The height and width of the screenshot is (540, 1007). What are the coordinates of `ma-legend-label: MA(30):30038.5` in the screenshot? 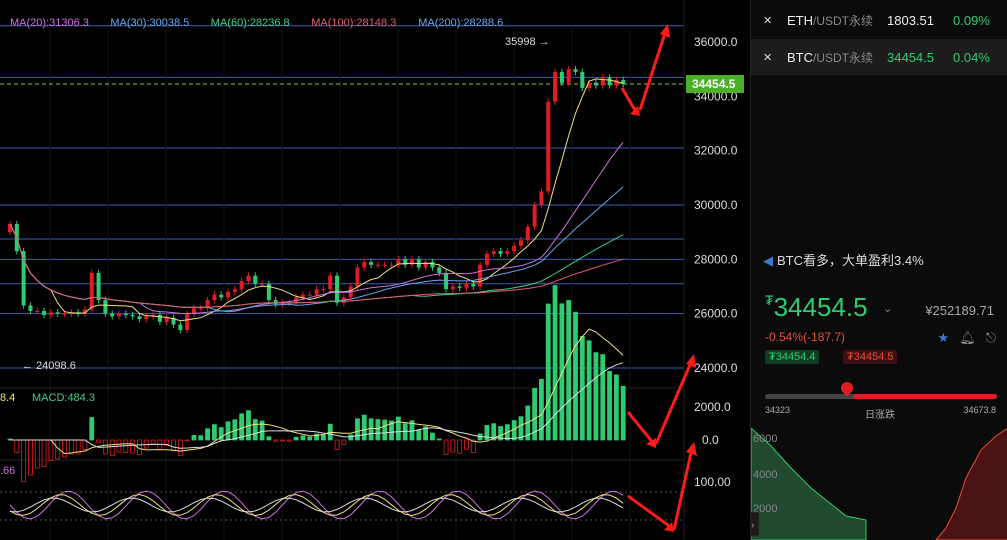 It's located at (149, 23).